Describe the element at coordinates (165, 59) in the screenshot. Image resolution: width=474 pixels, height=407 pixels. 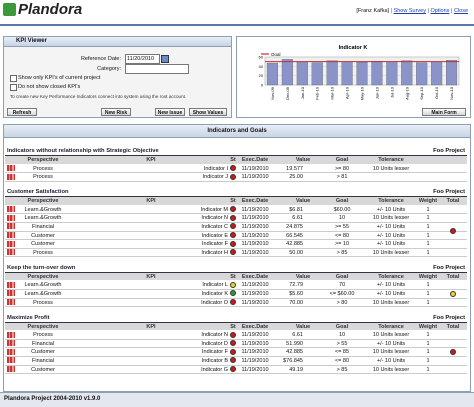
I see `calendar-icon` at that location.